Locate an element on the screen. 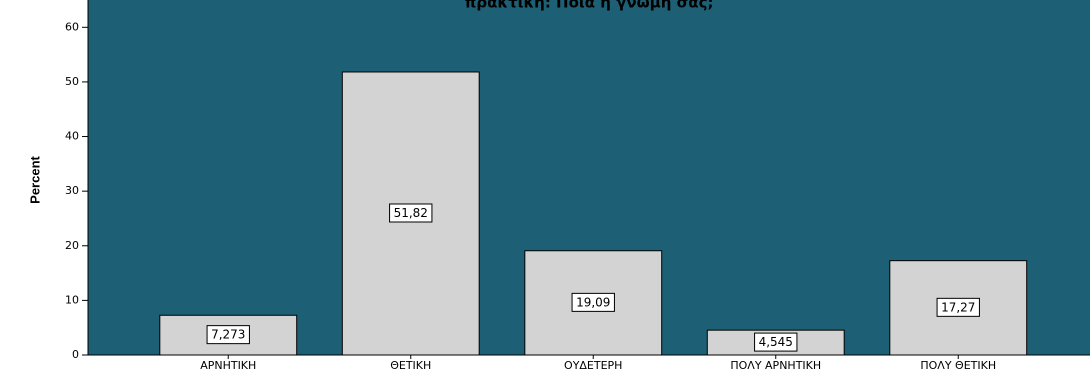 The image size is (1090, 372). value-label: 19,09 is located at coordinates (593, 302).